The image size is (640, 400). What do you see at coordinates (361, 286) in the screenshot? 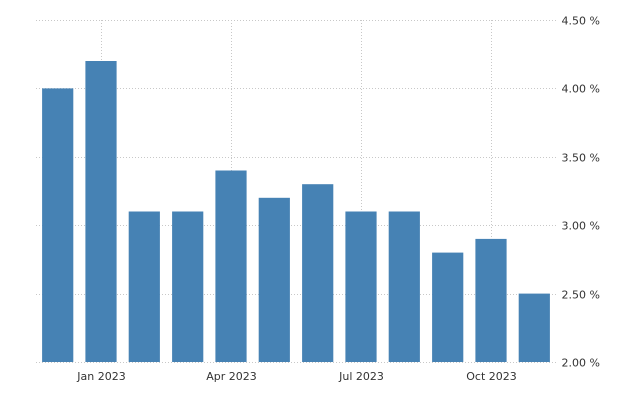
I see `bar-jul-2023` at bounding box center [361, 286].